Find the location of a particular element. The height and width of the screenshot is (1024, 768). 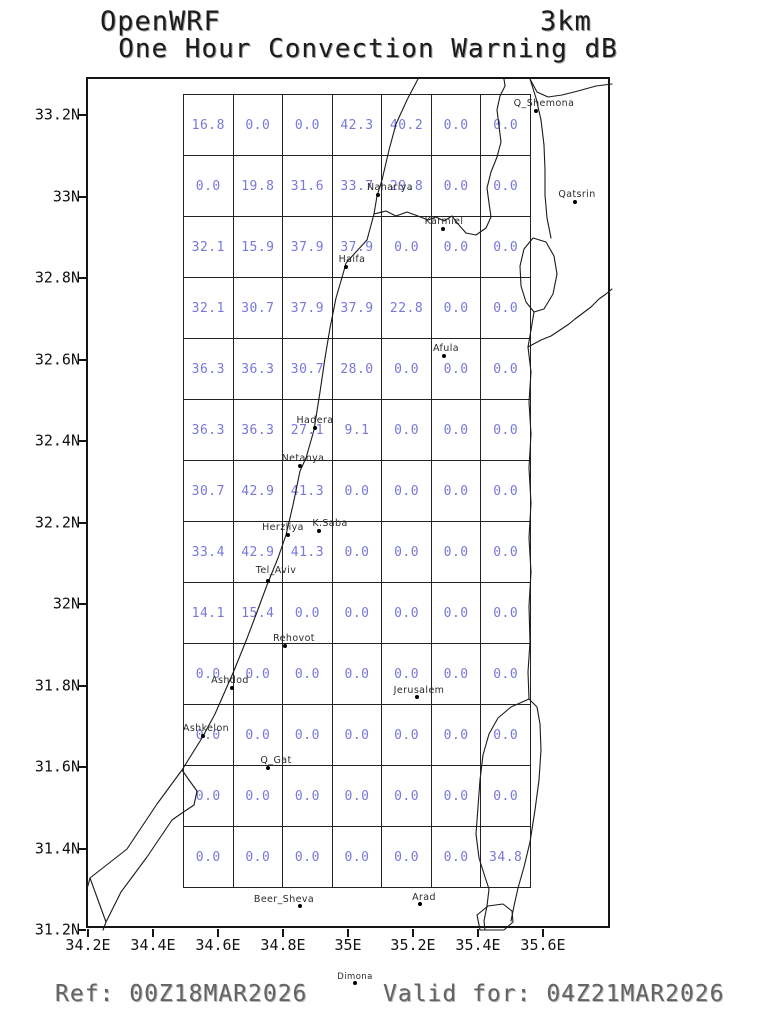

plot-subtitle: One Hour Convection Warning dB is located at coordinates (368, 49).